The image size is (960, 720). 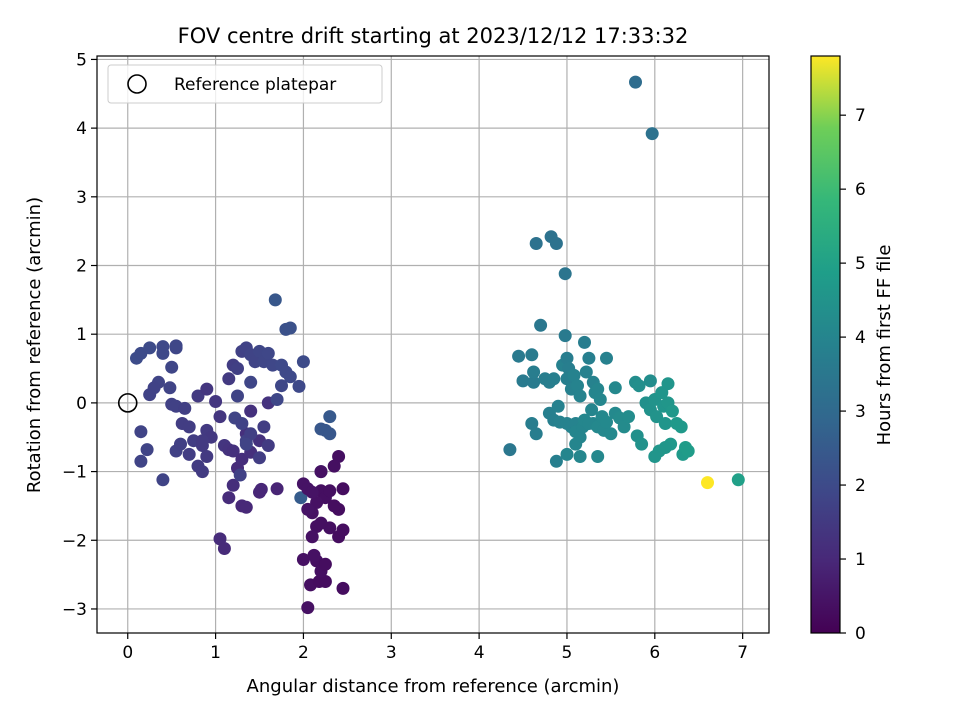 I want to click on y-axis: −3 −2 −1 0 1 2 3 4 5, so click(x=79, y=335).